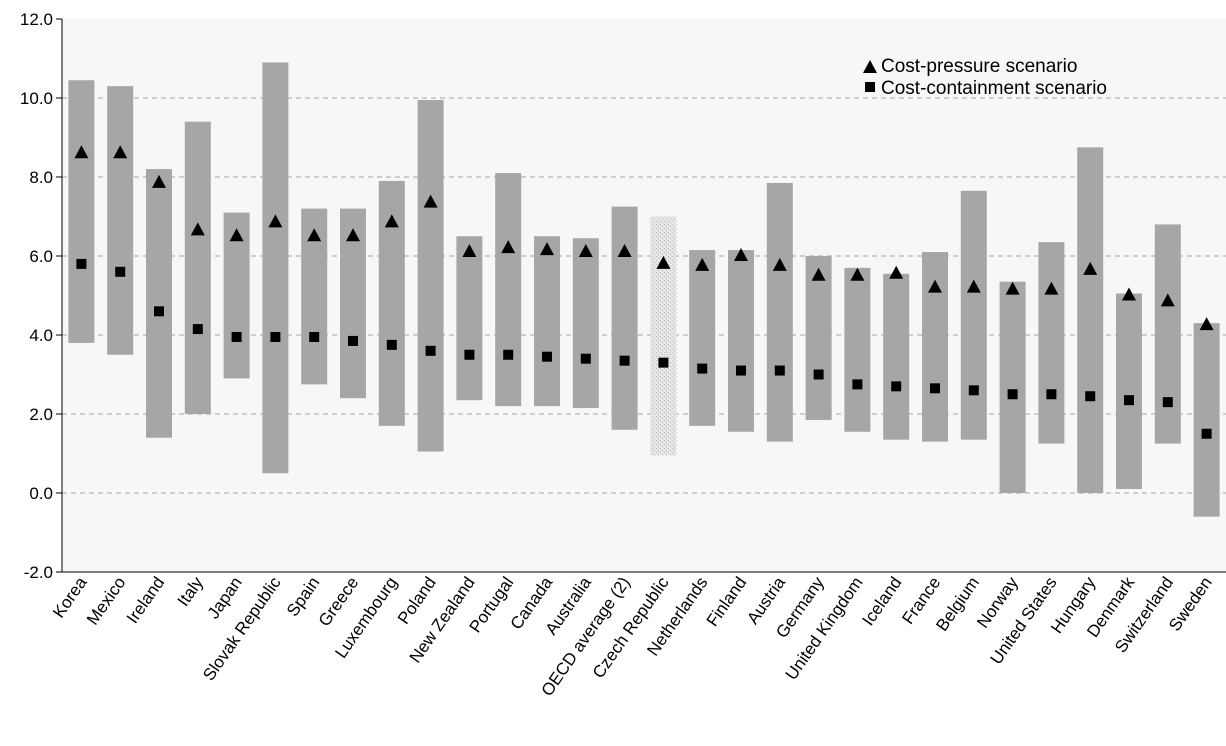  Describe the element at coordinates (41, 414) in the screenshot. I see `y-tick-label: 2.0` at that location.